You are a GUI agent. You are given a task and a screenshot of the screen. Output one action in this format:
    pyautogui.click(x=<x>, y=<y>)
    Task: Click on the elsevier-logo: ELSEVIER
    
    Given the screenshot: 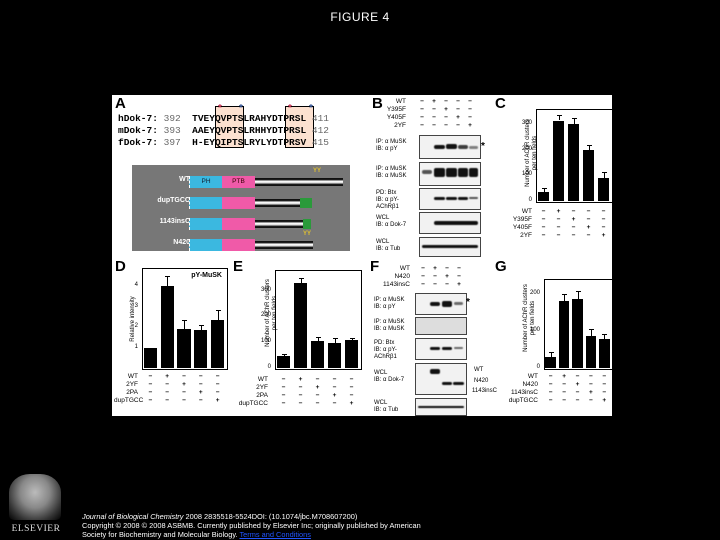 What is the action you would take?
    pyautogui.click(x=36, y=505)
    